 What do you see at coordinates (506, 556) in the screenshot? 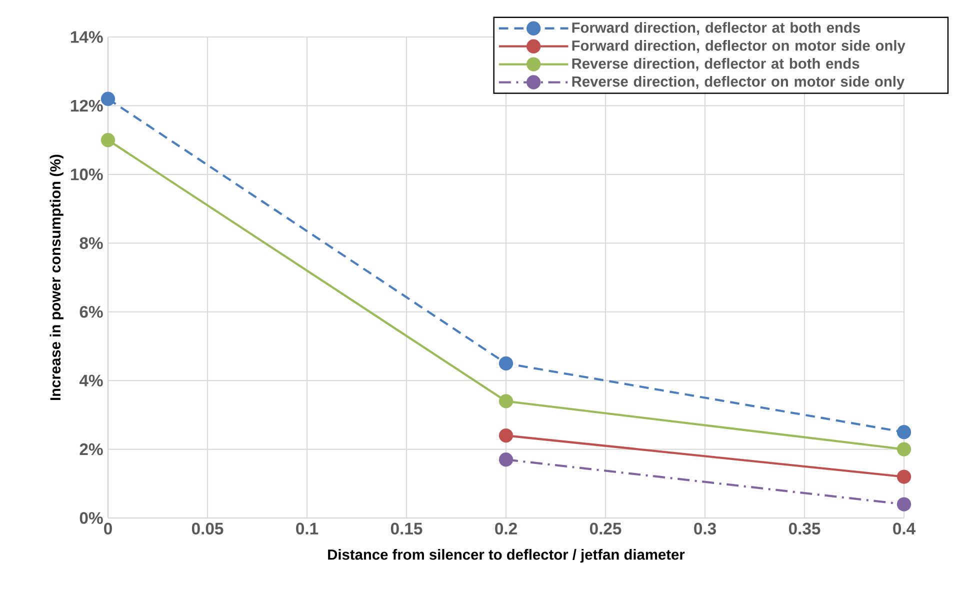
I see `x-axis-title: Distance from silencer to deflector / jetfan diameter` at bounding box center [506, 556].